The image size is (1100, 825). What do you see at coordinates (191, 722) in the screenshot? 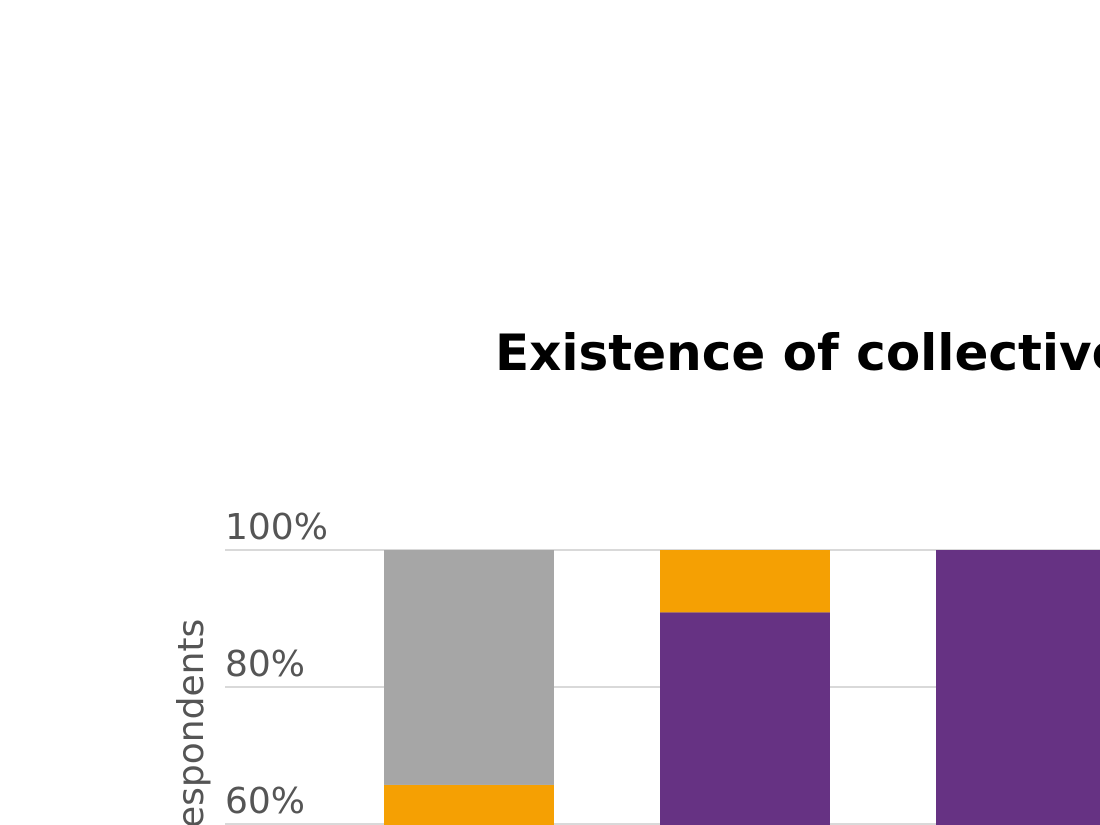
I see `y-axis-label: espondents` at bounding box center [191, 722].